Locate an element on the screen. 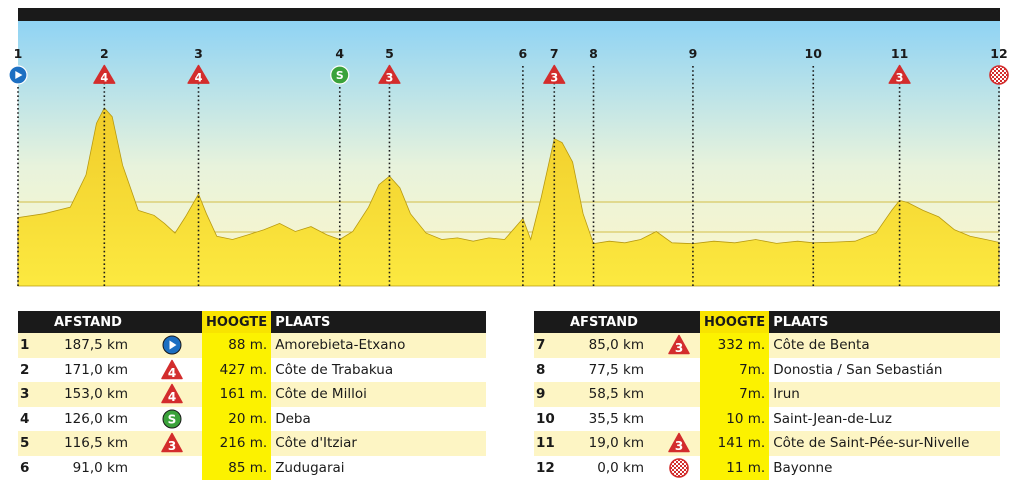 The height and width of the screenshot is (487, 1024). marker-label: 10 is located at coordinates (814, 53).